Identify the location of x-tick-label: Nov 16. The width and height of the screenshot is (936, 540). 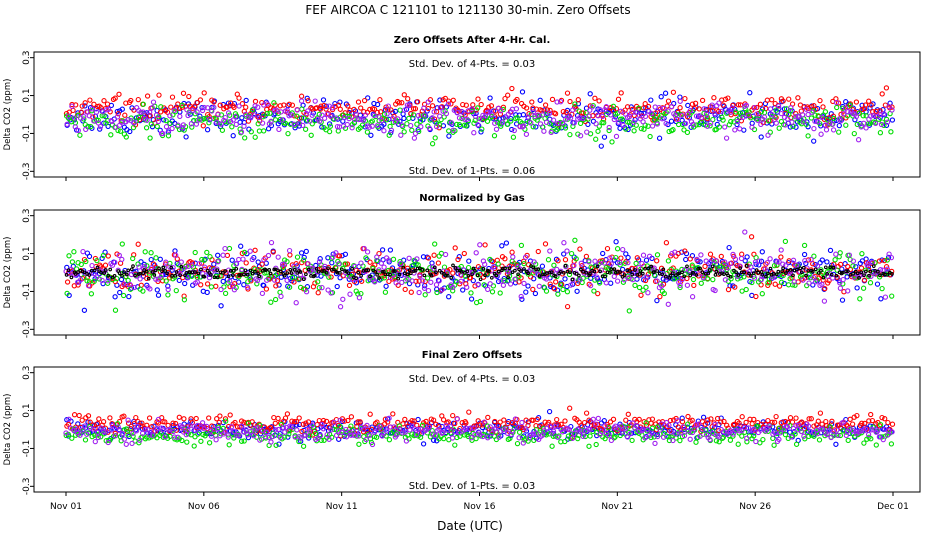
(480, 507).